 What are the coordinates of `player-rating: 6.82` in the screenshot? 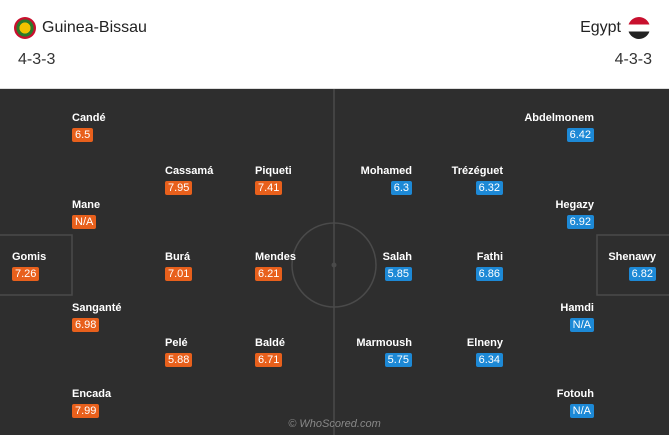 It's located at (642, 274).